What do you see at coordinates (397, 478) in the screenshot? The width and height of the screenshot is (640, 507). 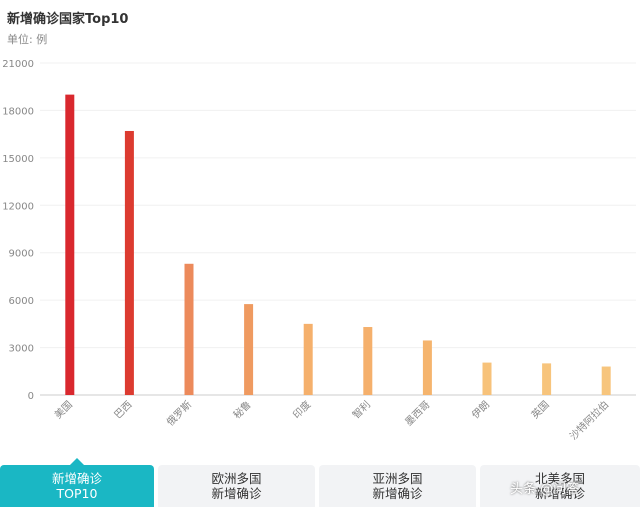 I see `tab-asia-line1: 亚洲多国` at bounding box center [397, 478].